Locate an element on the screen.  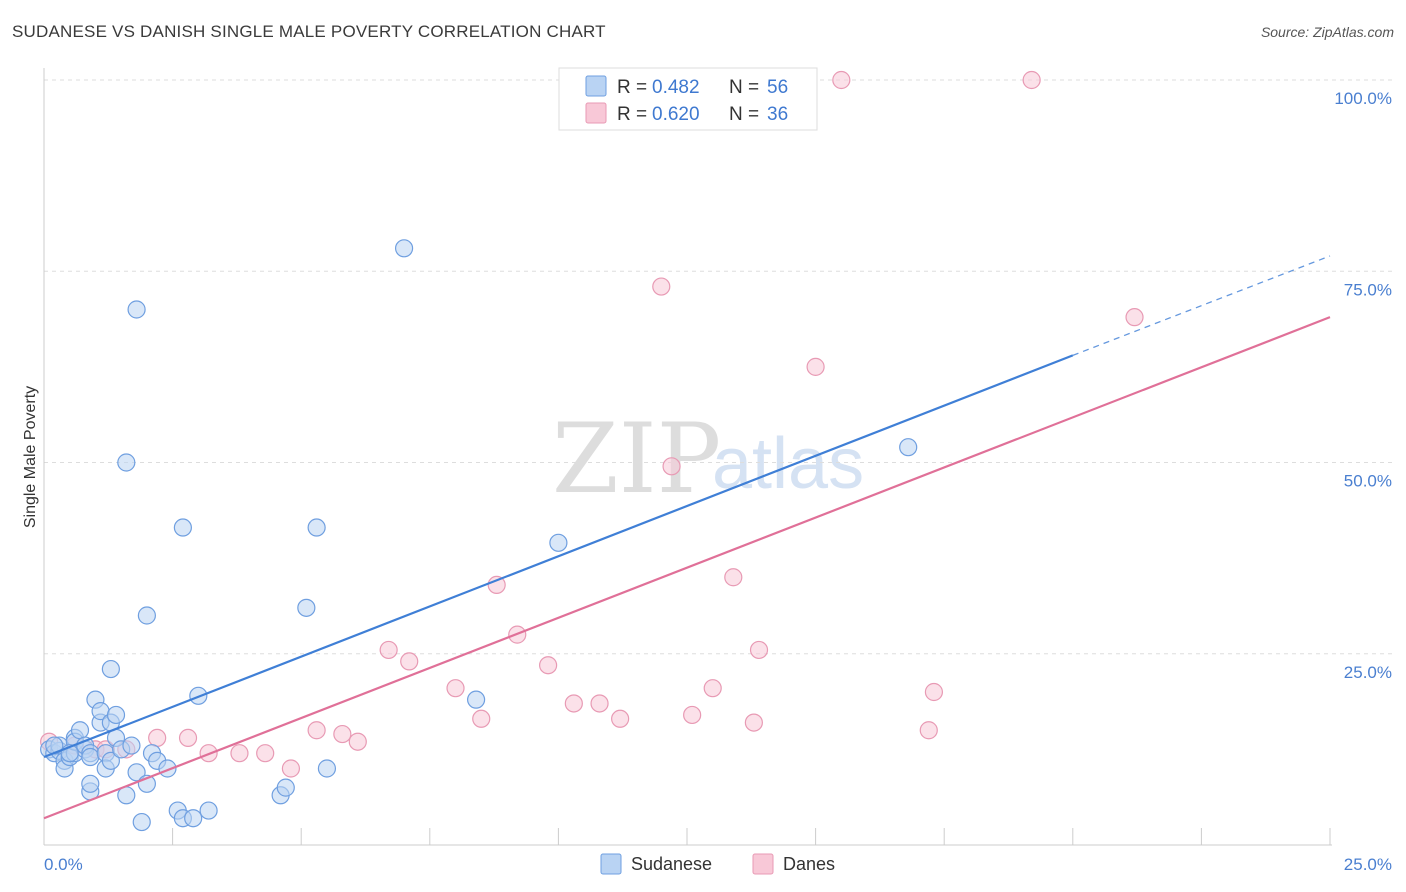
source-label: Source: ZipAtlas.com is located at coordinates (1327, 32).